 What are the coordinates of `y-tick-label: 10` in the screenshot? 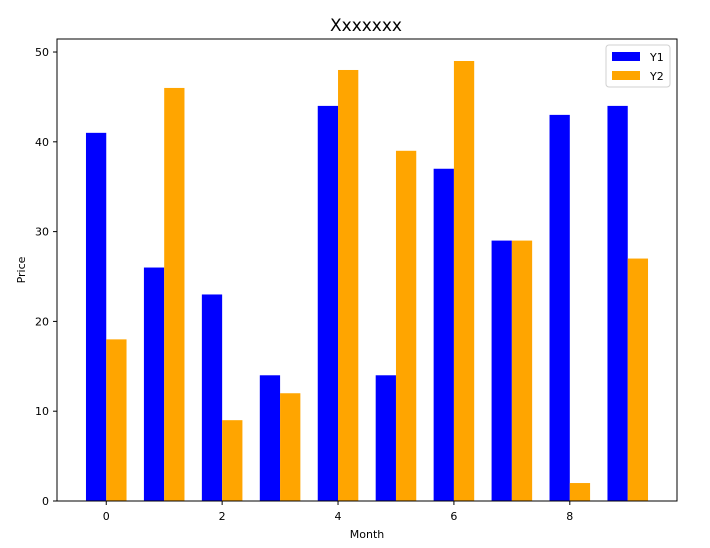 It's located at (42, 411).